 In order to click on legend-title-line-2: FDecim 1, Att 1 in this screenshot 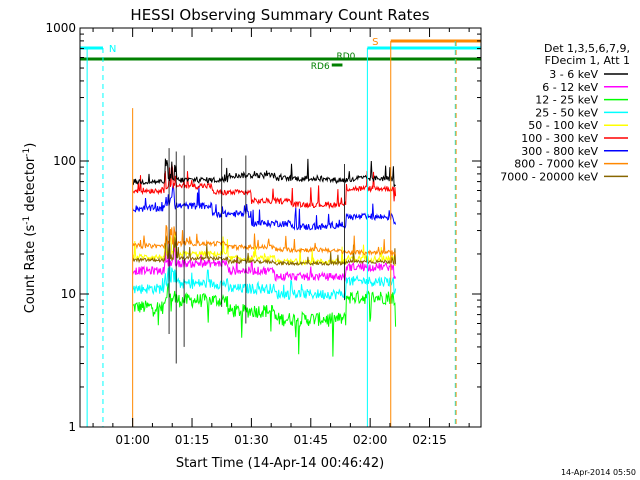, I will do `click(587, 60)`.